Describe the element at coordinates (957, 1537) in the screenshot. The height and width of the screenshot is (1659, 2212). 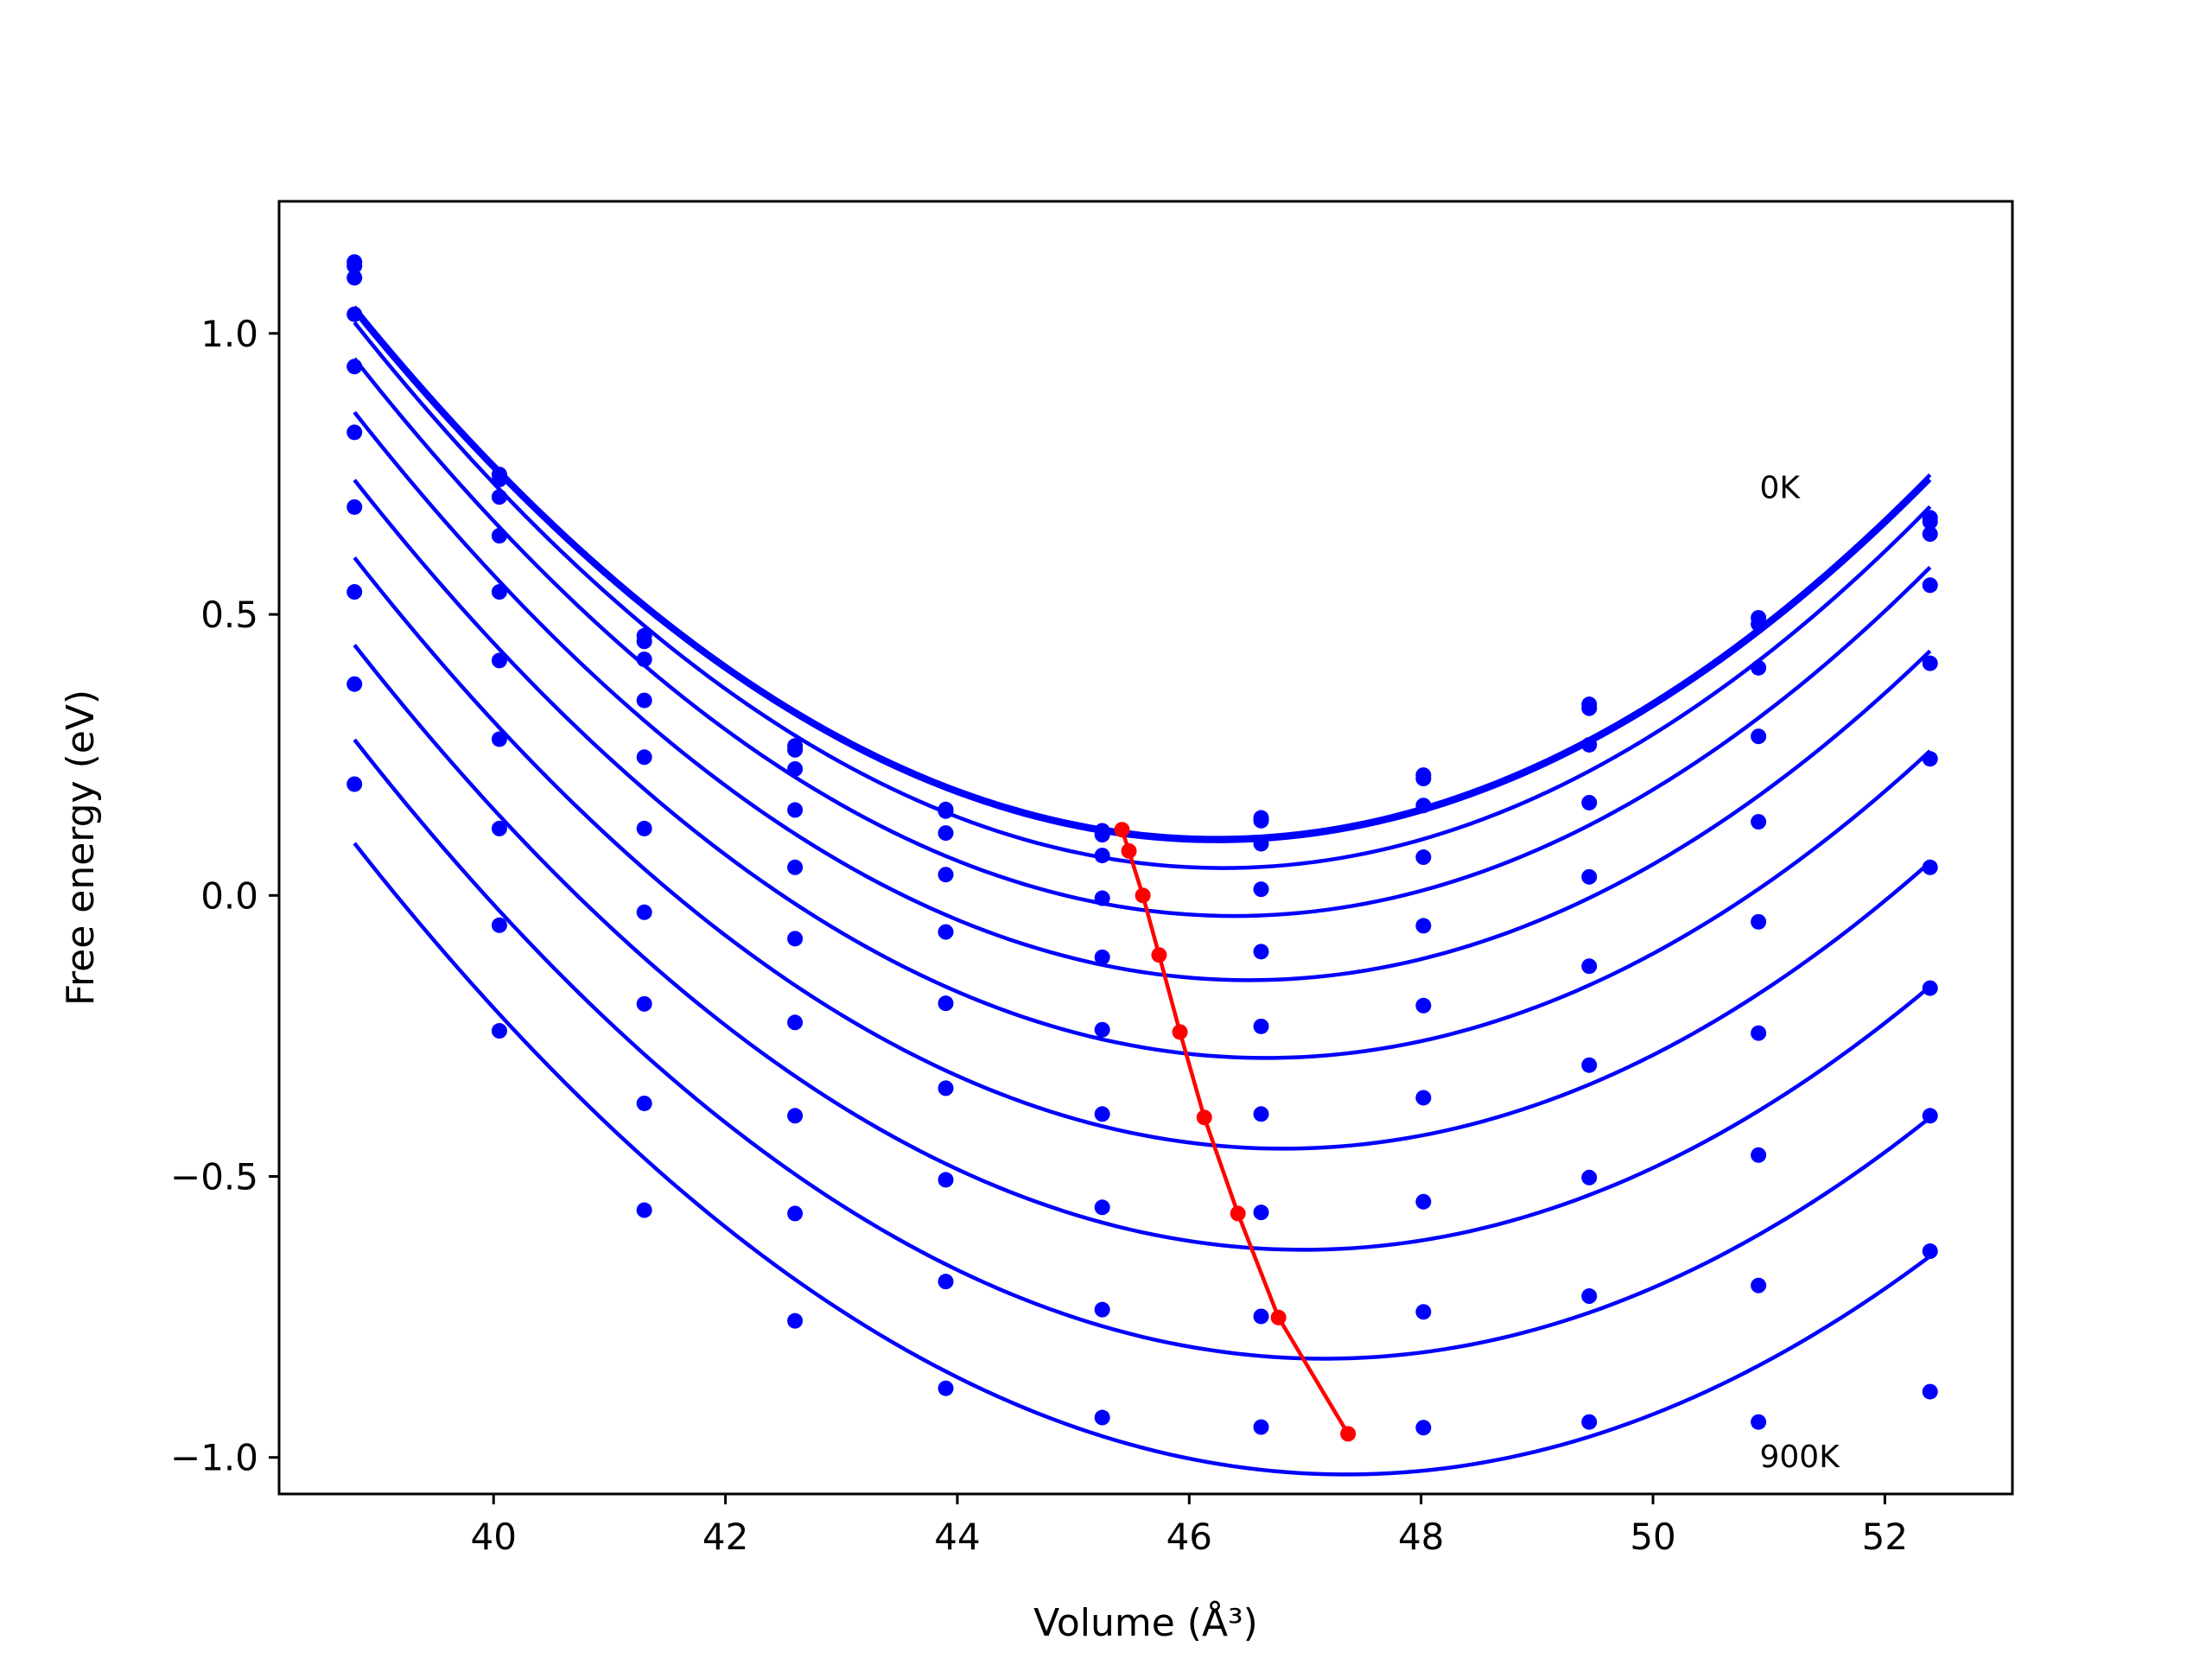
I see `x-tick-label: 44` at that location.